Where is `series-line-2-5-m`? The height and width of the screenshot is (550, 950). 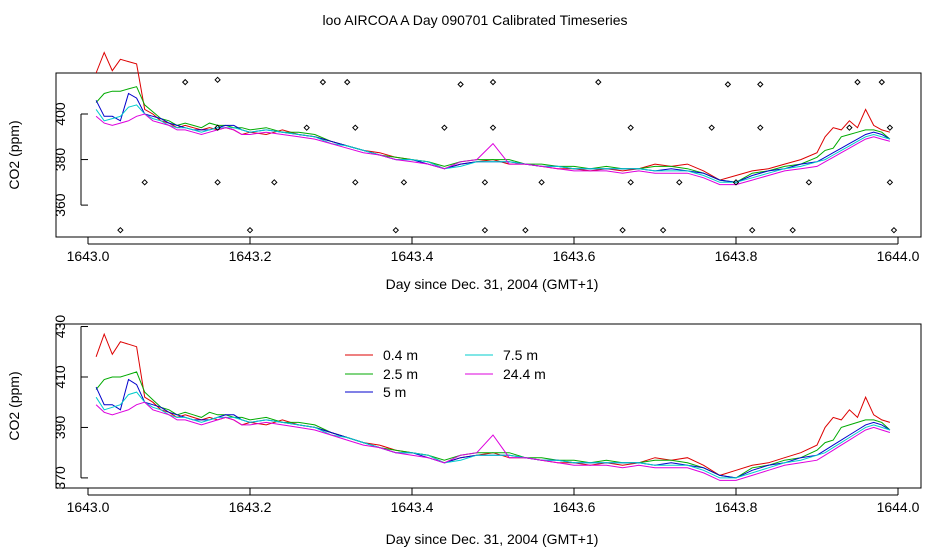 series-line-2-5-m is located at coordinates (493, 134).